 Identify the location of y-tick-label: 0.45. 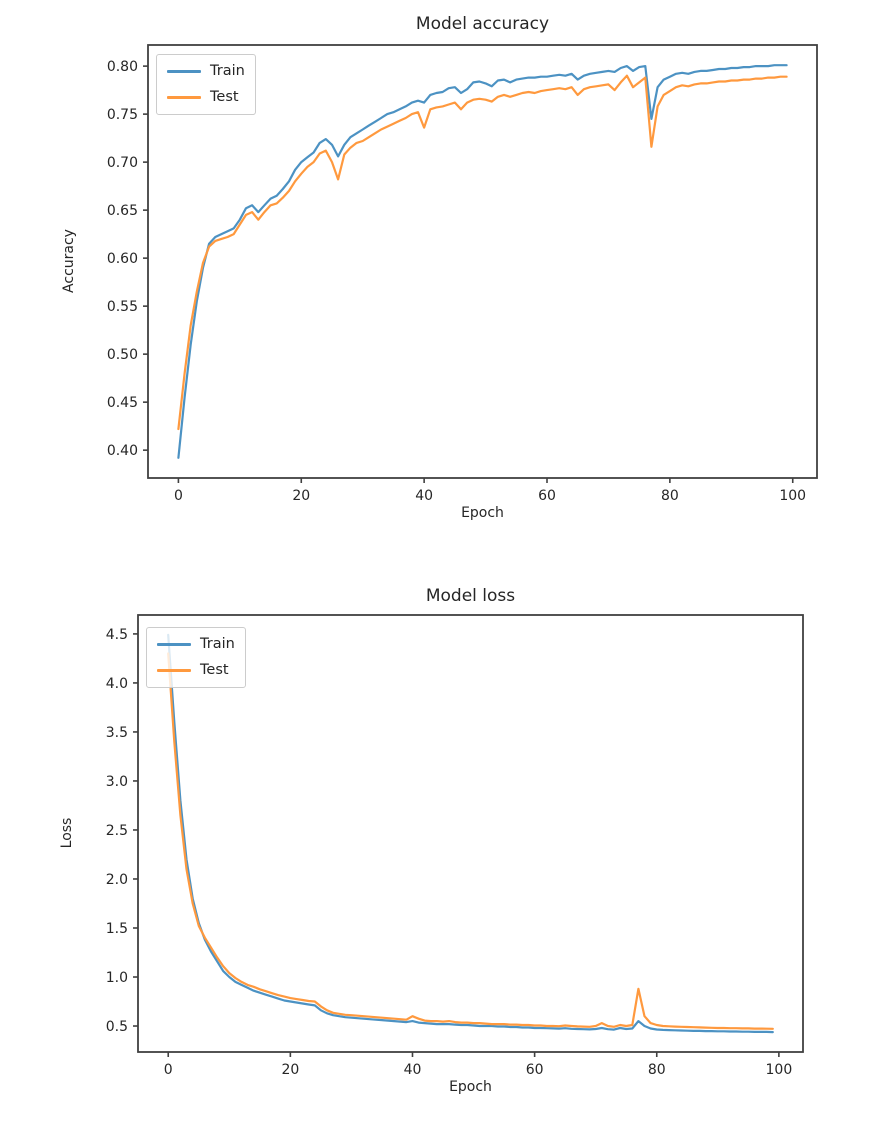
(122, 403).